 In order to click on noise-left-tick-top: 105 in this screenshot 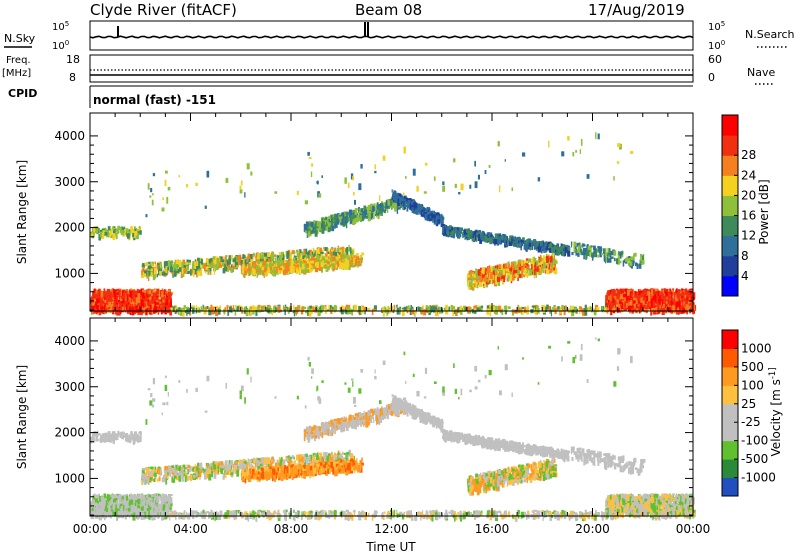, I will do `click(60, 26)`.